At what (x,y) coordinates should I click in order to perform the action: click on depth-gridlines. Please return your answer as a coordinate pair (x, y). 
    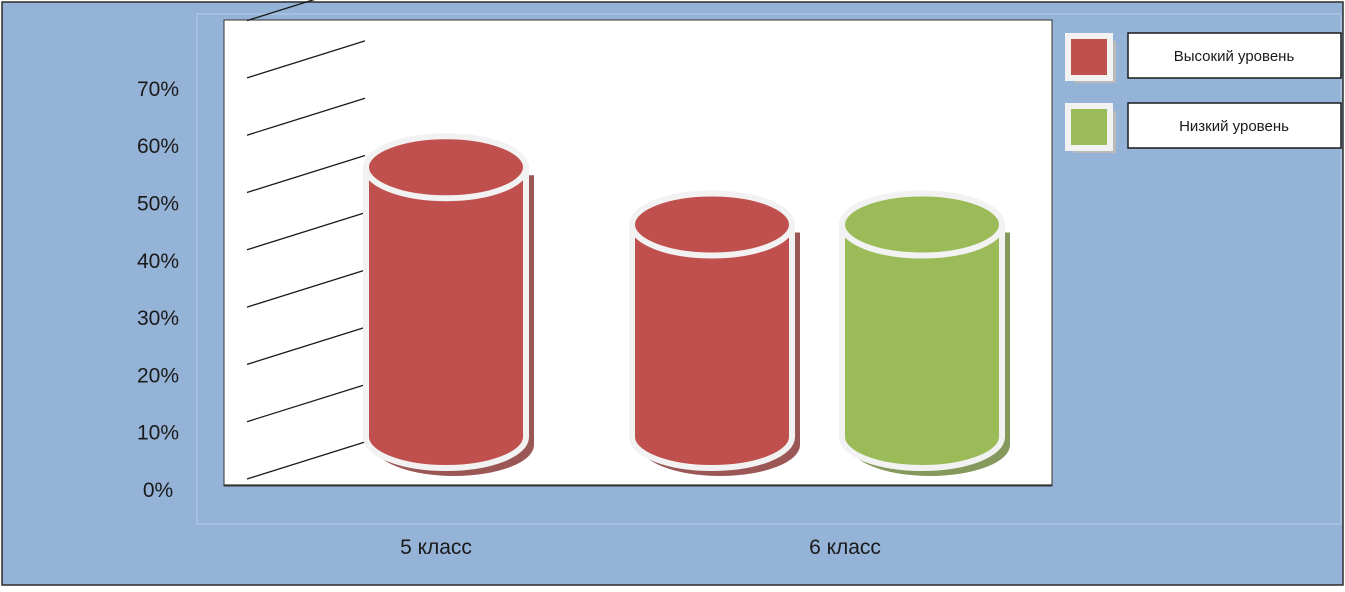
    Looking at the image, I should click on (306, 240).